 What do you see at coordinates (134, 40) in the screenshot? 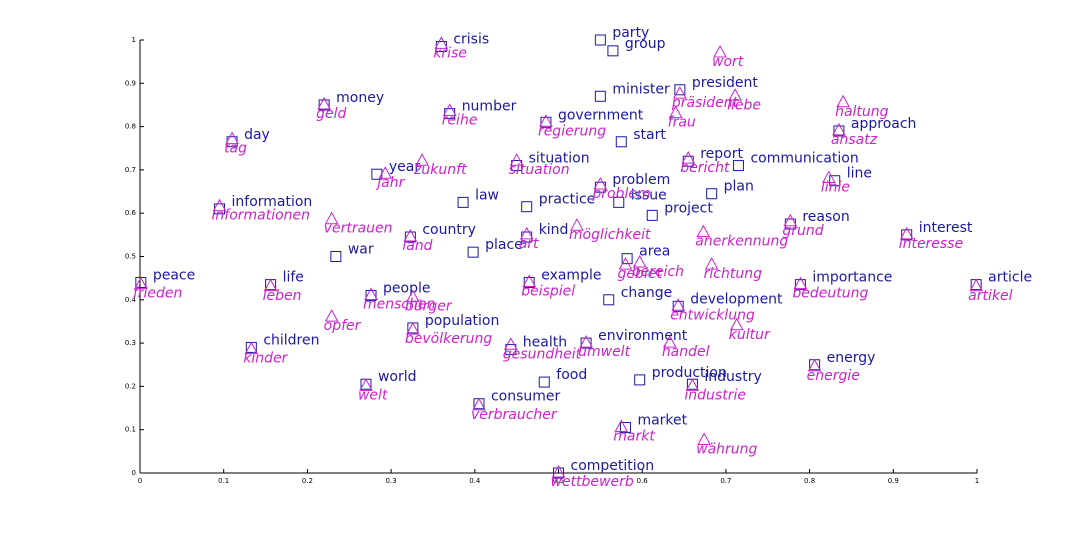
I see `y-tick-label: 1` at bounding box center [134, 40].